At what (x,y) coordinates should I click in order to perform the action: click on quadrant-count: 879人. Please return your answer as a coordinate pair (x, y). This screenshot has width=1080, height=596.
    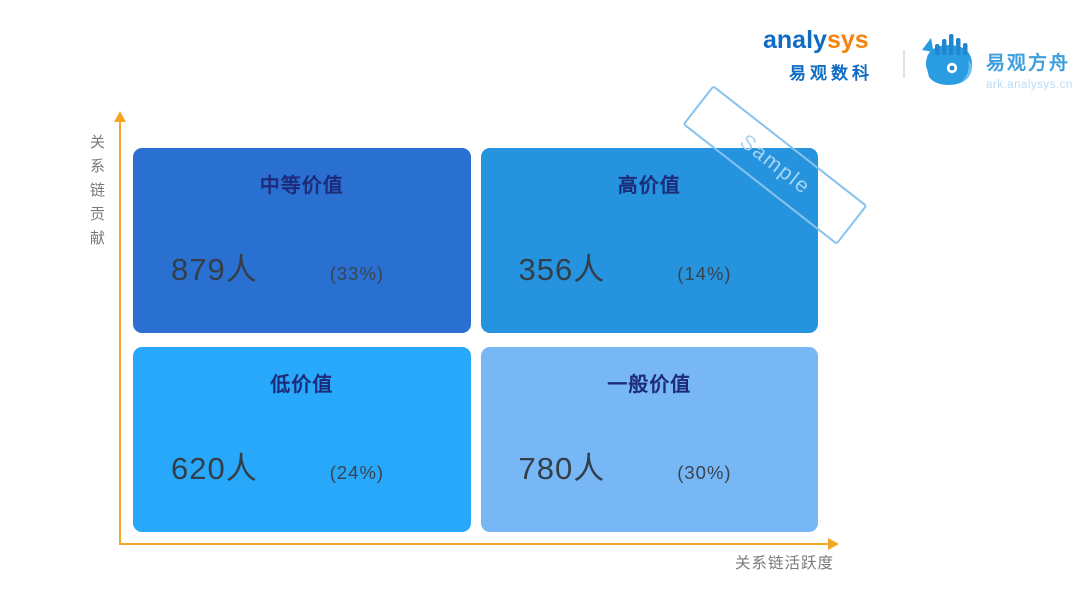
    Looking at the image, I should click on (214, 269).